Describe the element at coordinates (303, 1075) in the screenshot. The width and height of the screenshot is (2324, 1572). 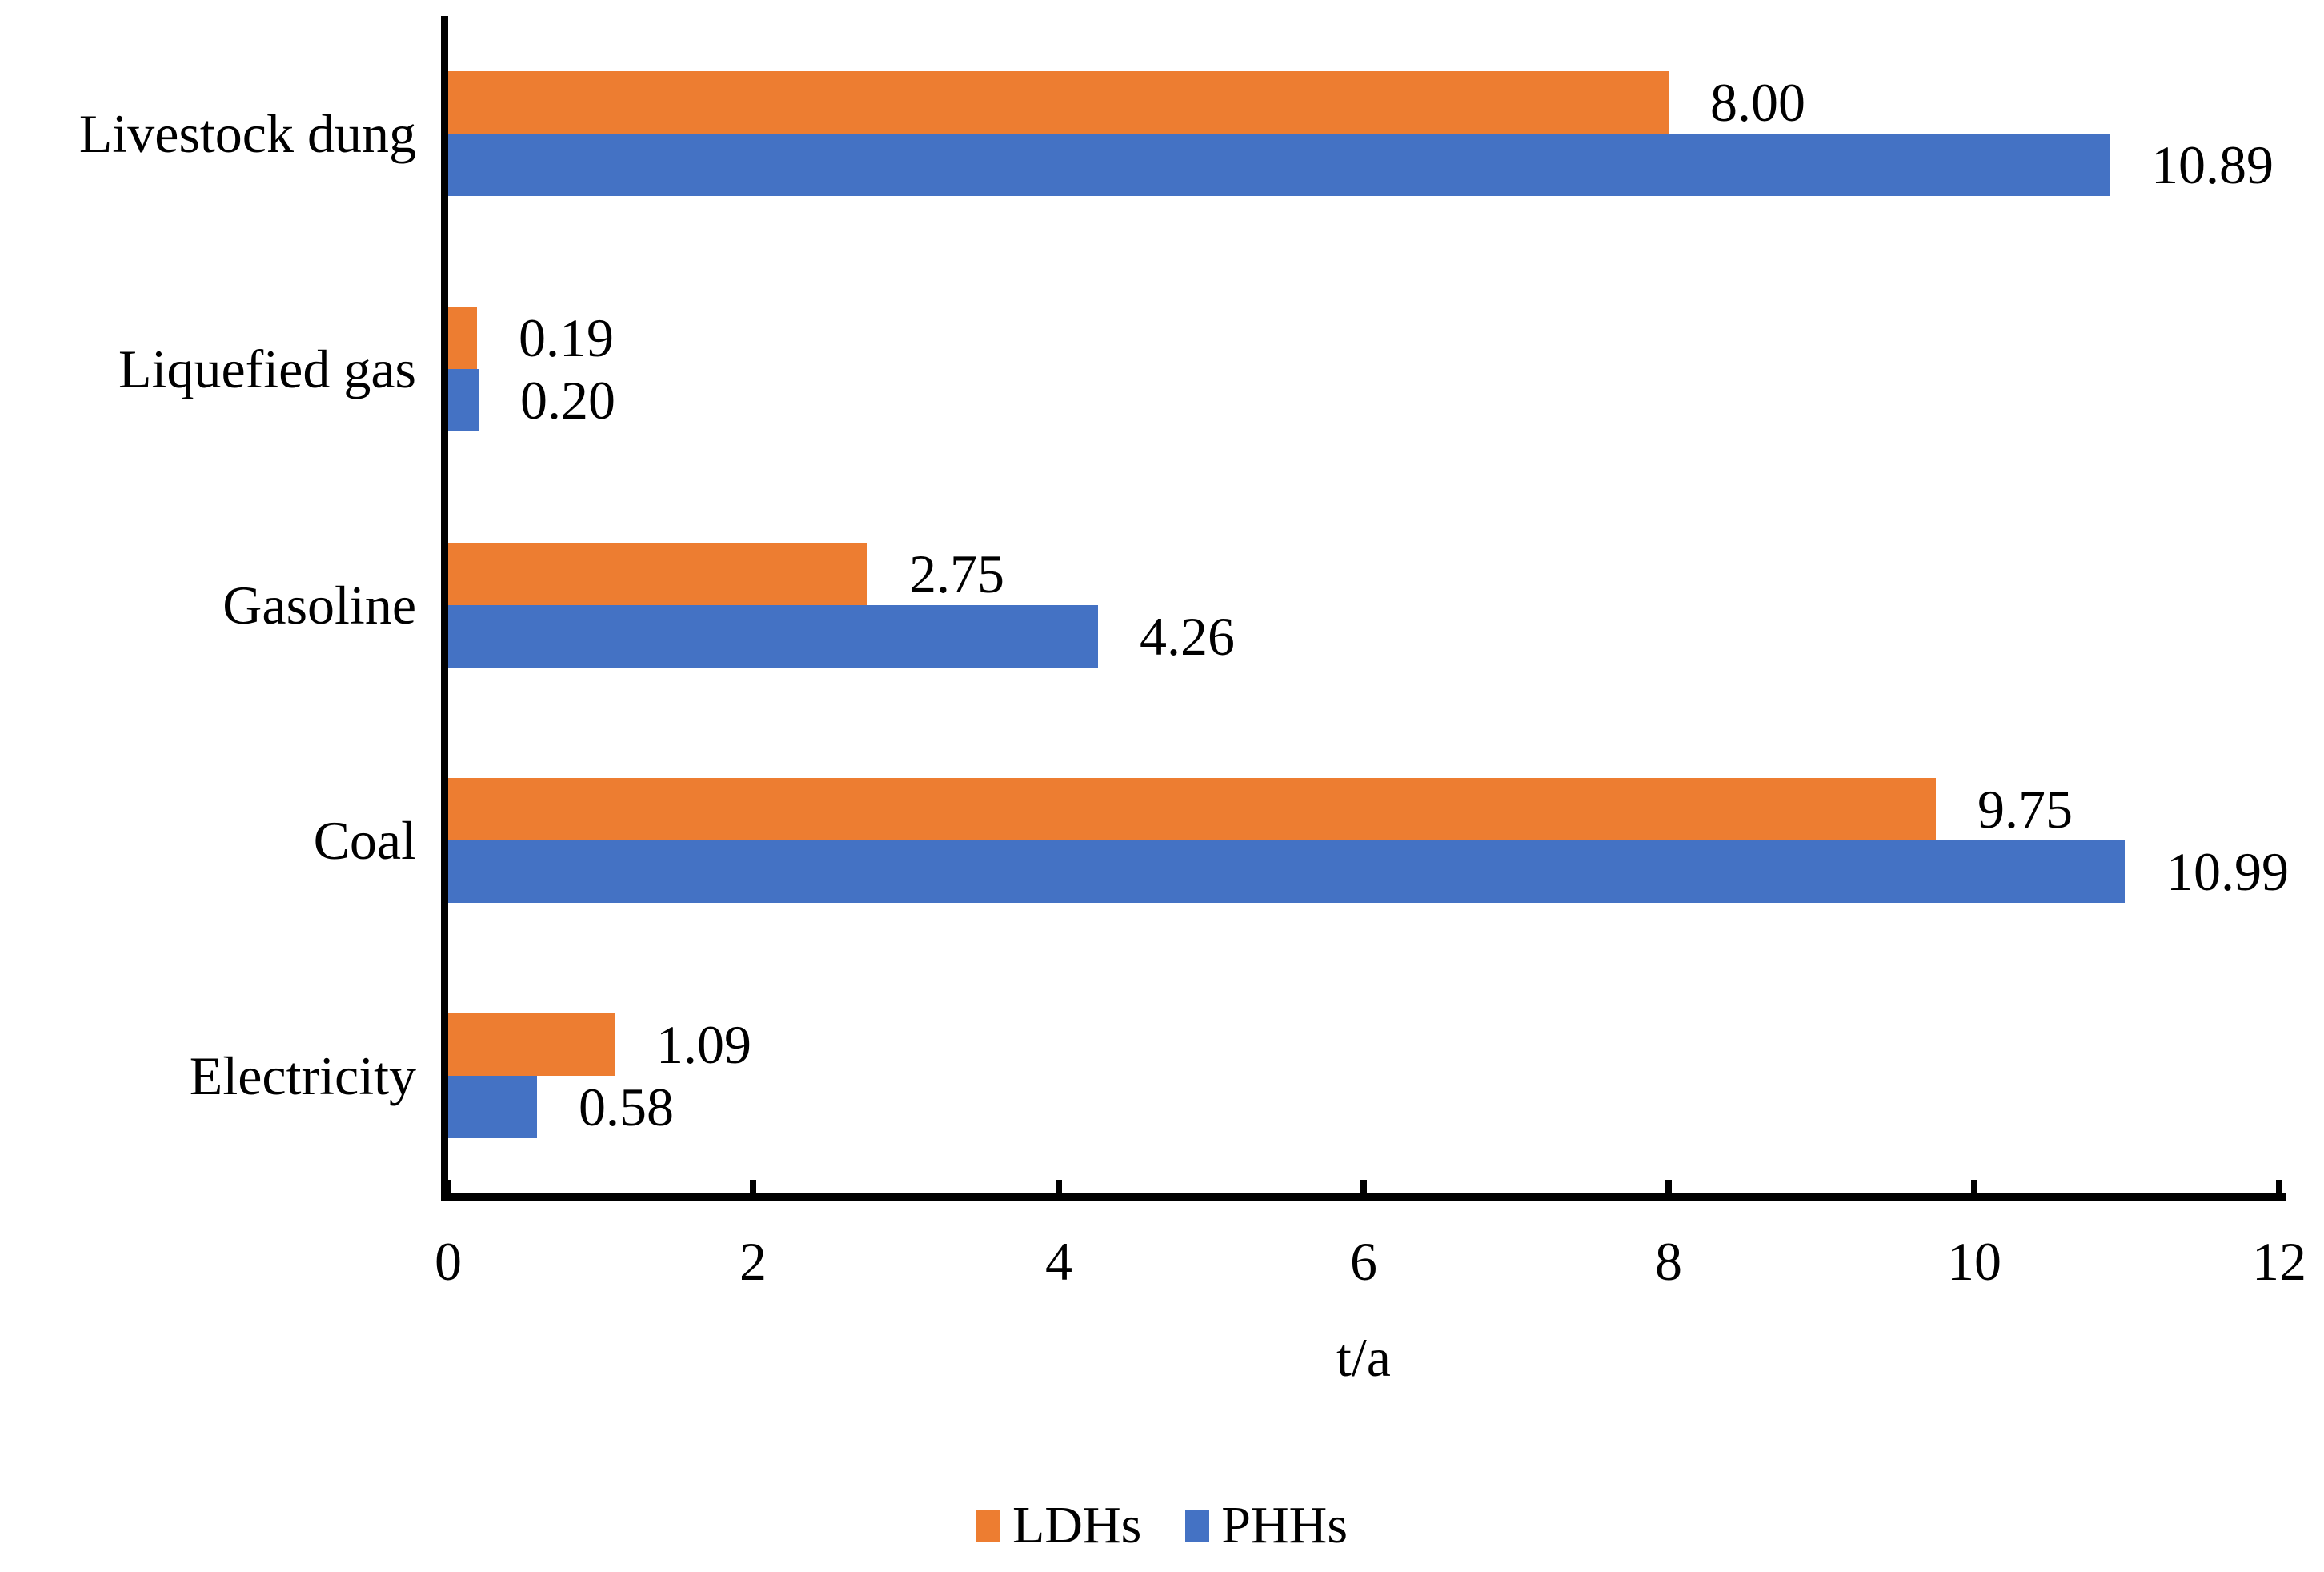
I see `category-label: Electricity` at that location.